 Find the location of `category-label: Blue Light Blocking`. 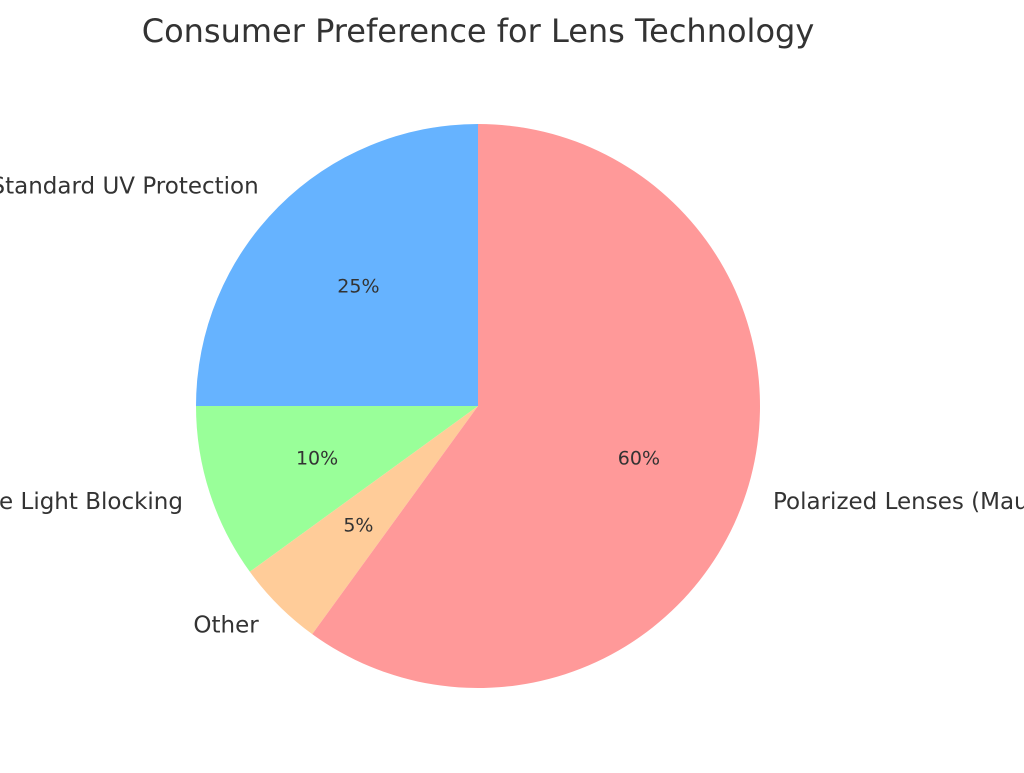

category-label: Blue Light Blocking is located at coordinates (91, 502).